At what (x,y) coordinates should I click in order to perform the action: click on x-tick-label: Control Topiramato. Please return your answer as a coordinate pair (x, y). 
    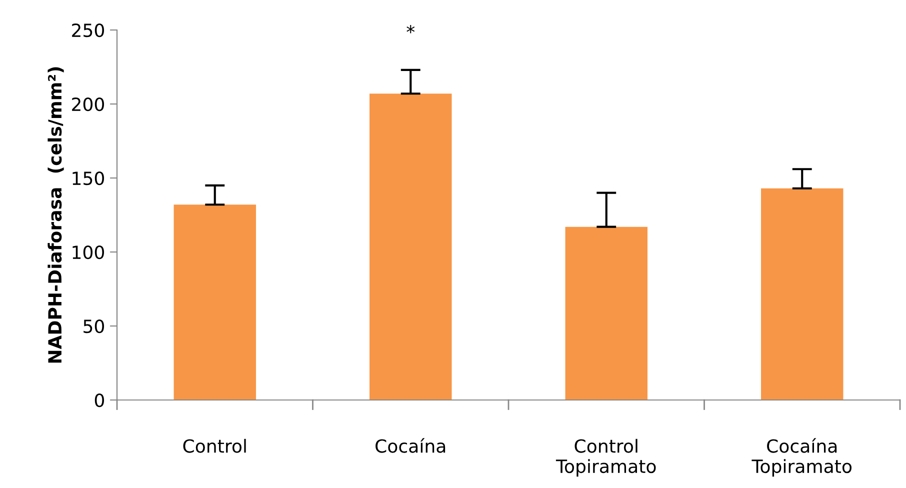
    Looking at the image, I should click on (606, 457).